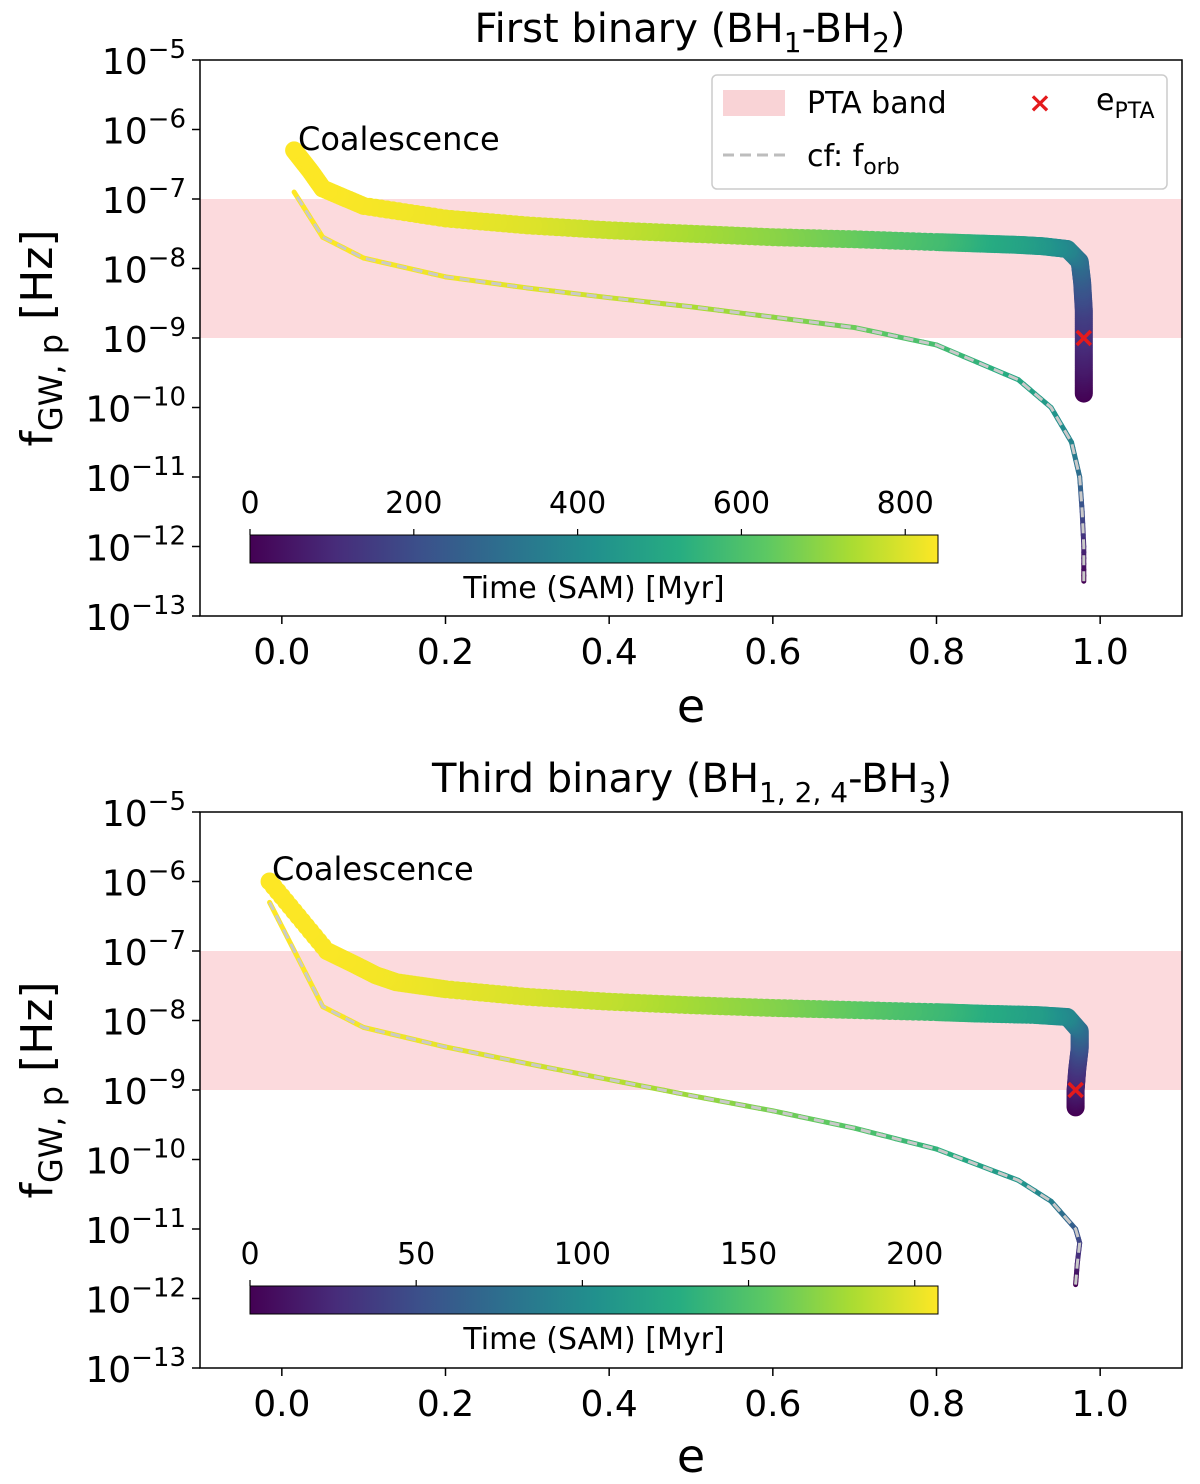 The width and height of the screenshot is (1200, 1484). I want to click on panel2-colorbar: 0 50 100 150 200 Time (SAM) [Myr], so click(591, 1297).